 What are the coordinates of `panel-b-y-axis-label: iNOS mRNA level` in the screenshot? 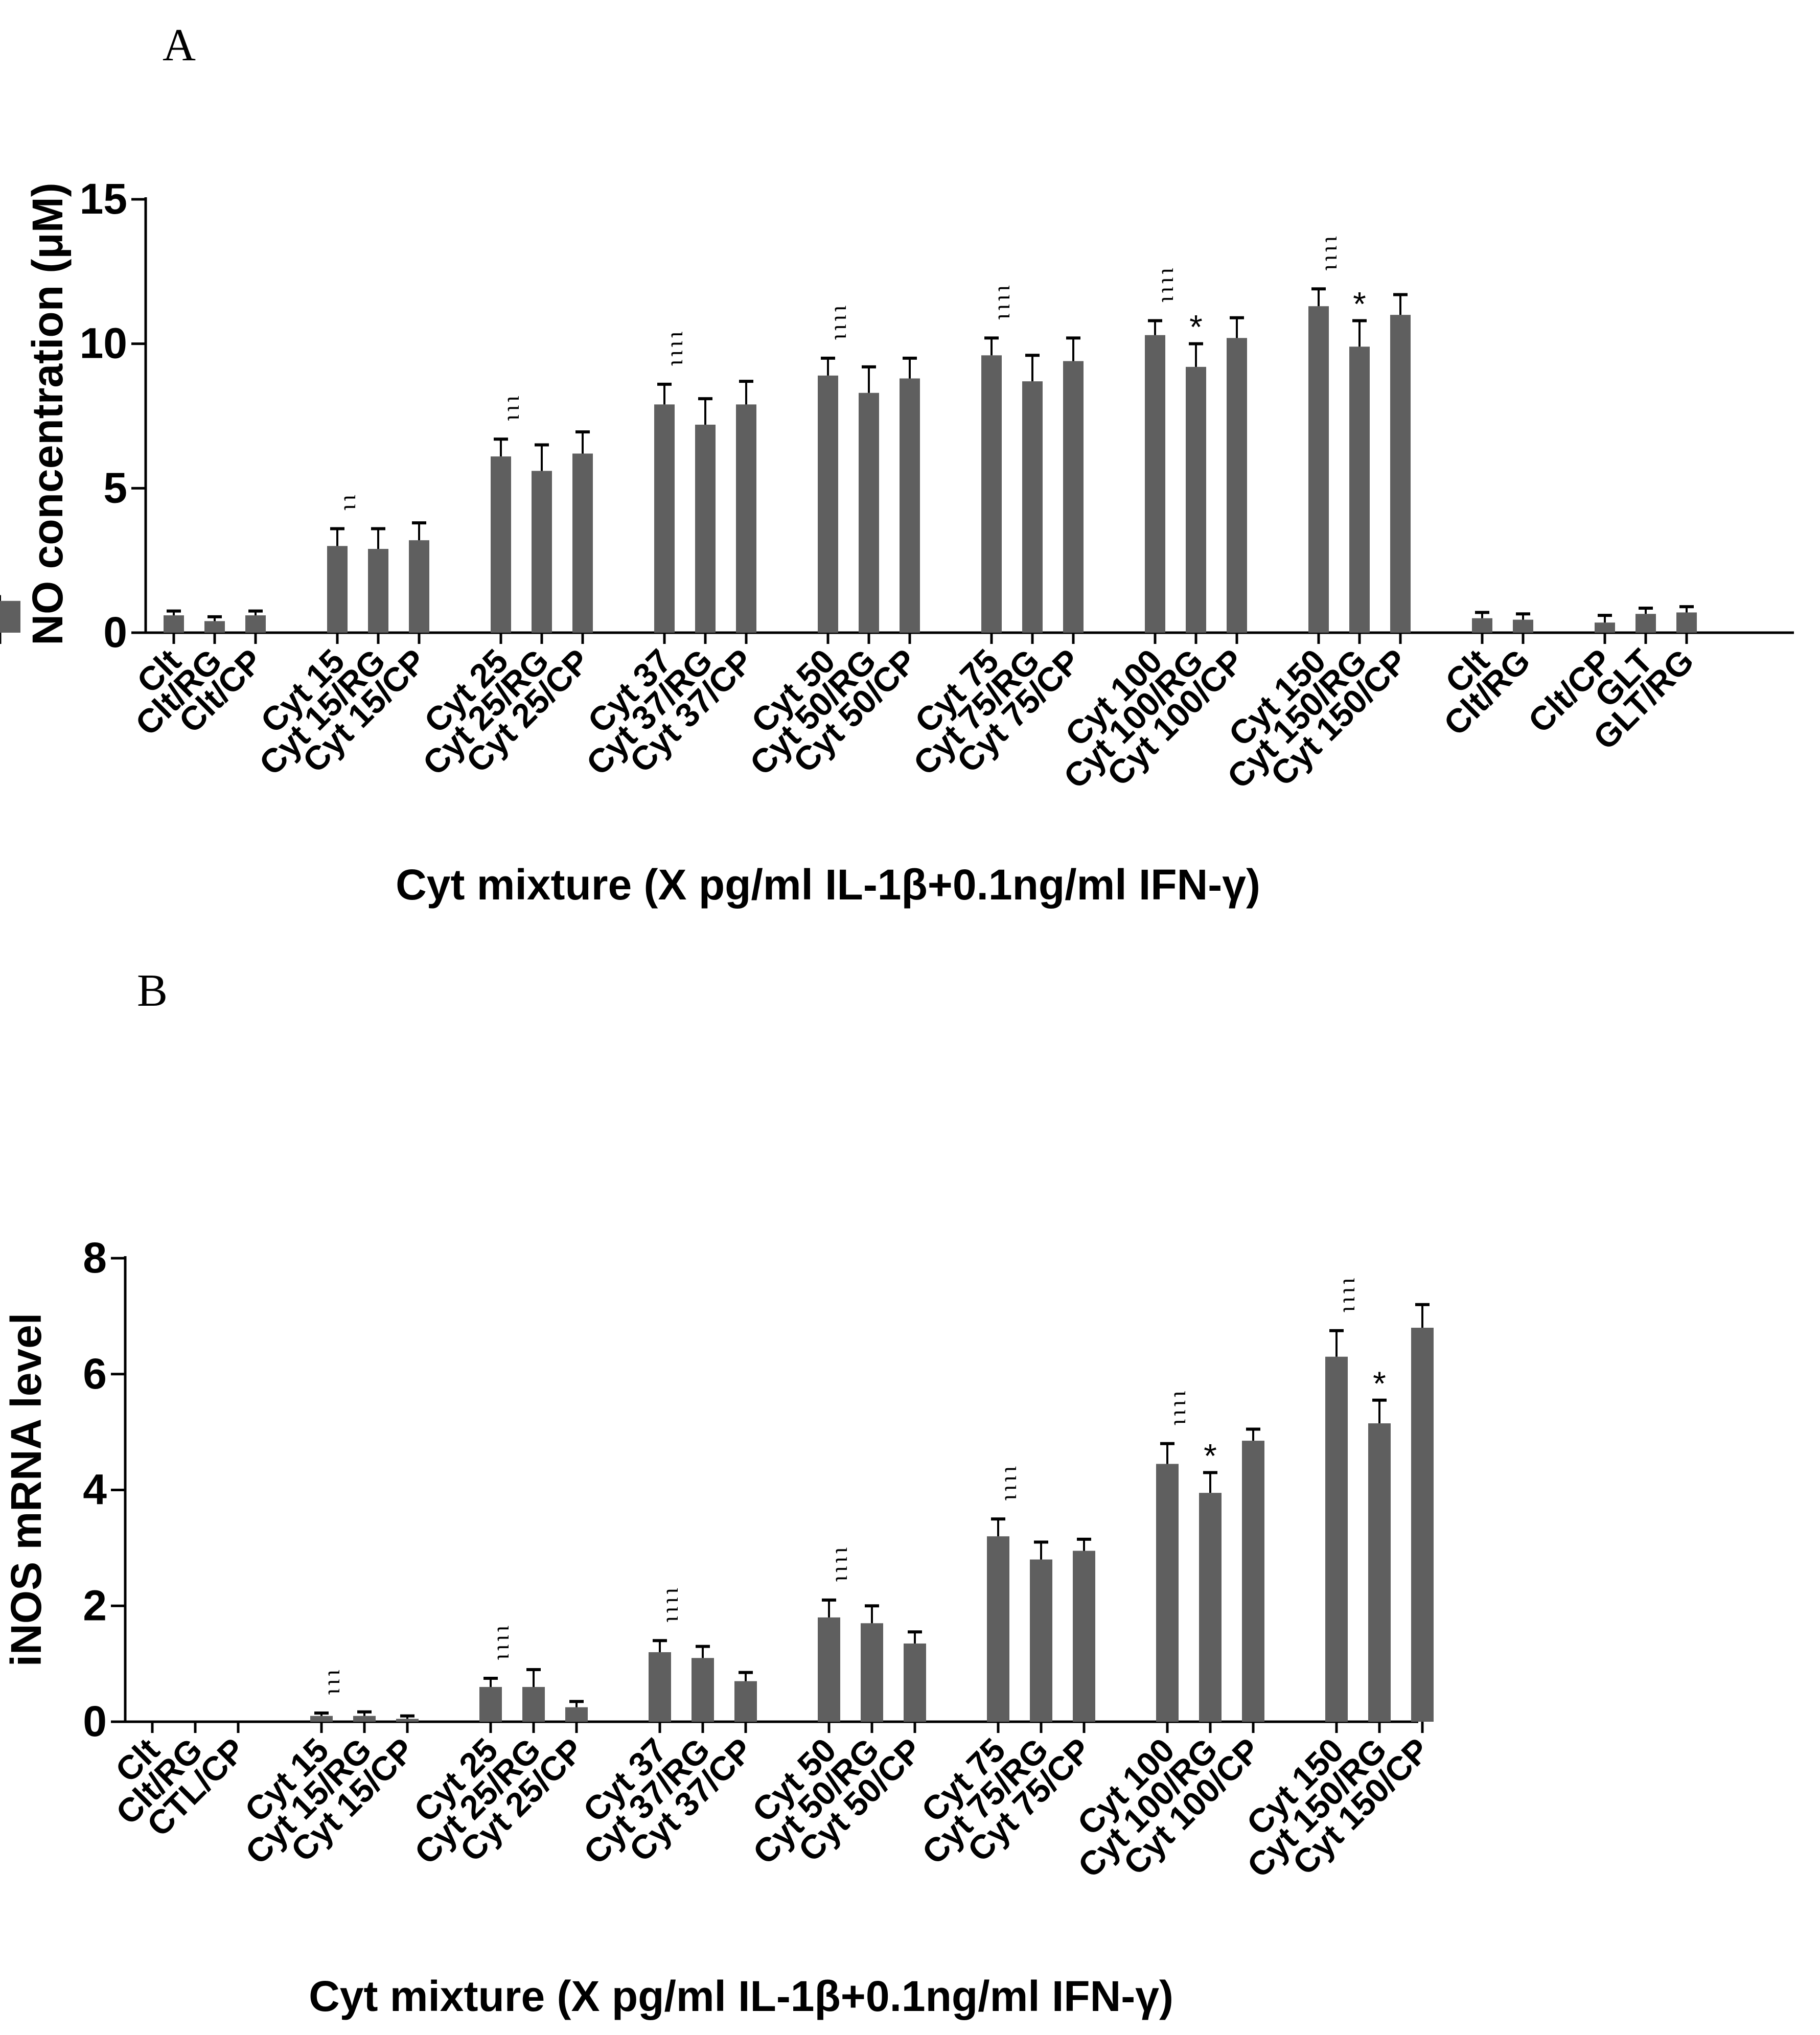 It's located at (26, 1490).